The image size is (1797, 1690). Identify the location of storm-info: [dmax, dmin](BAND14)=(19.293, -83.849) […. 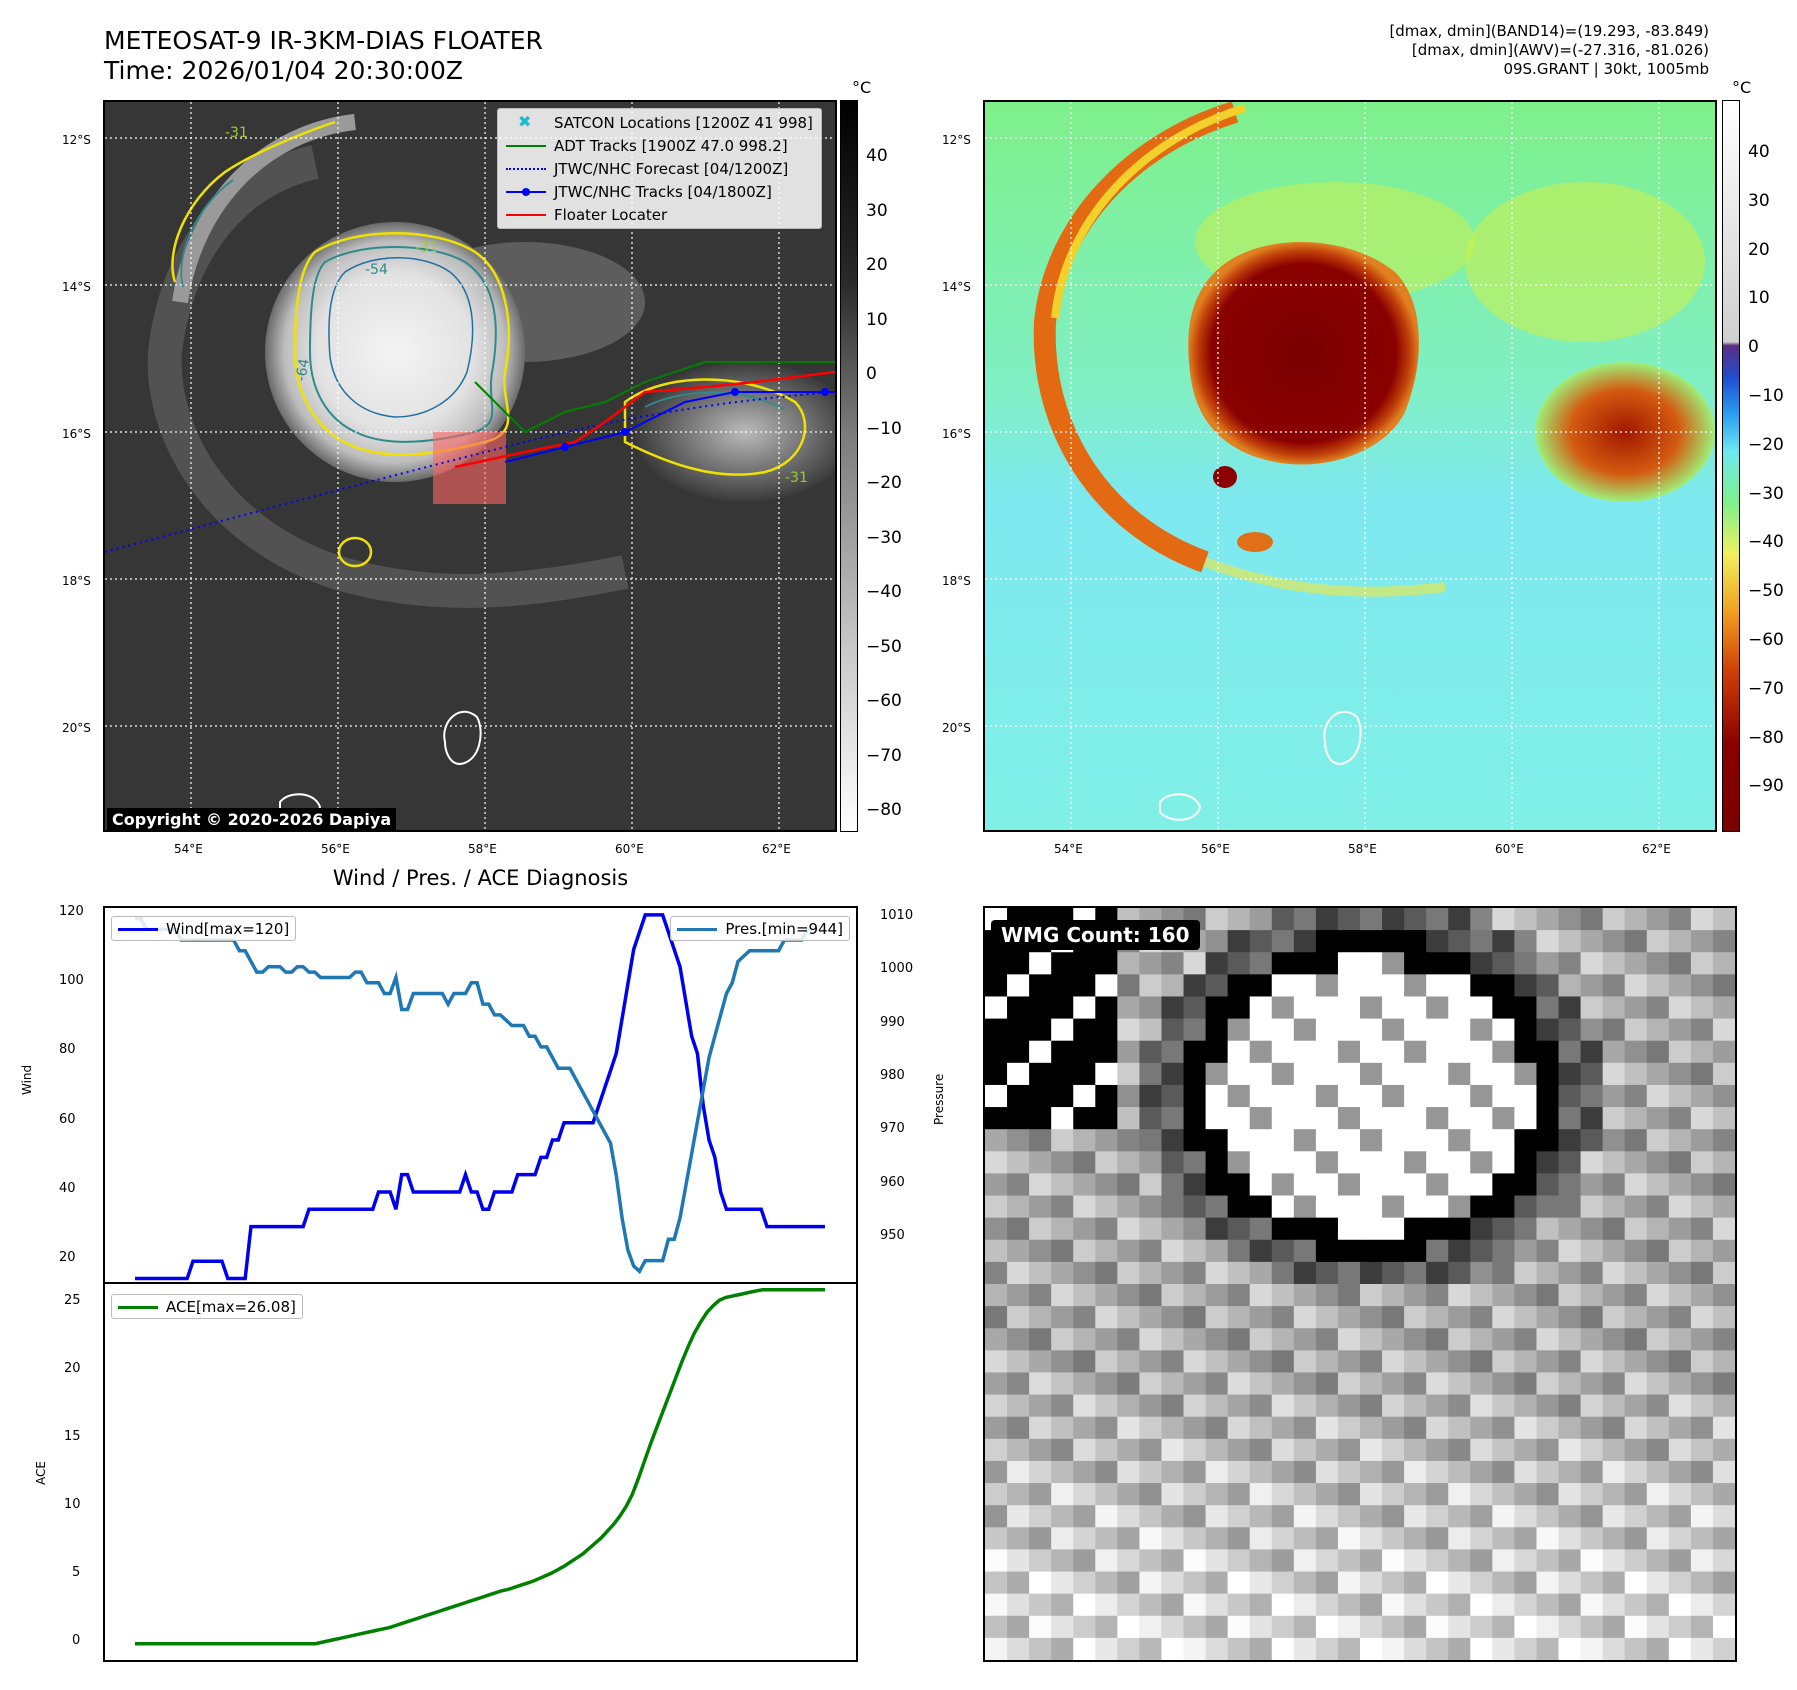
(1549, 50).